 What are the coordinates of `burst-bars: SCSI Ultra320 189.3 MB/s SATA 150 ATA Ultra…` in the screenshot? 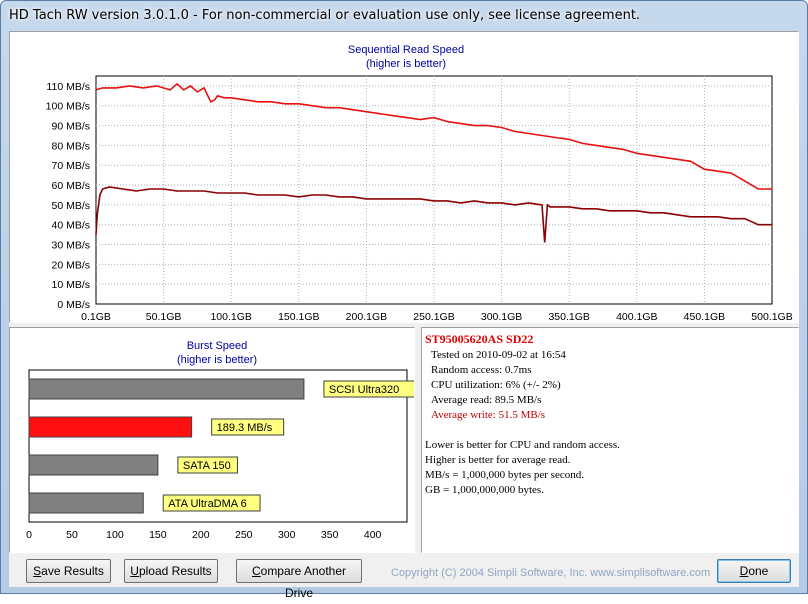 It's located at (221, 446).